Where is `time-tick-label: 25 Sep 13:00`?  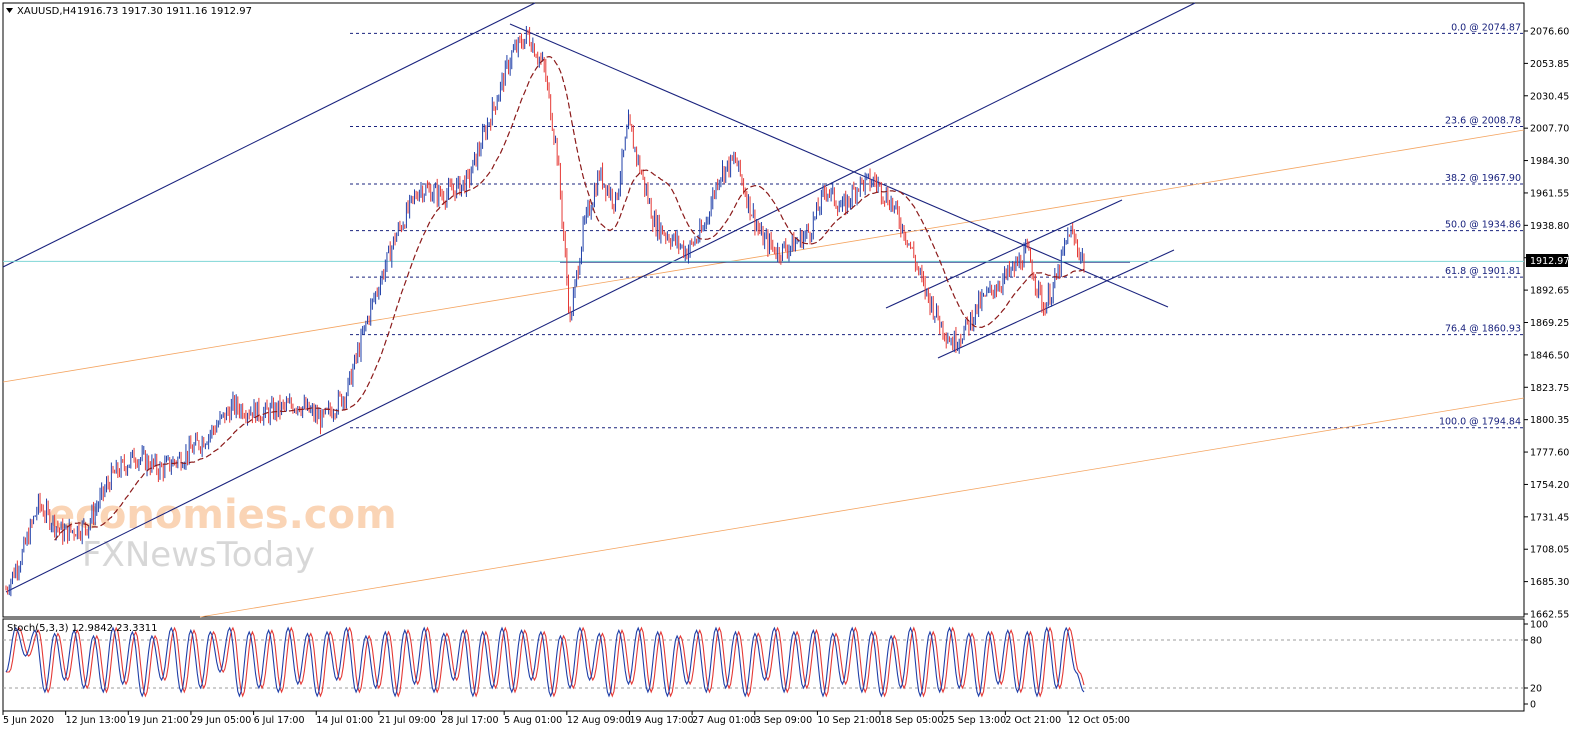 time-tick-label: 25 Sep 13:00 is located at coordinates (974, 720).